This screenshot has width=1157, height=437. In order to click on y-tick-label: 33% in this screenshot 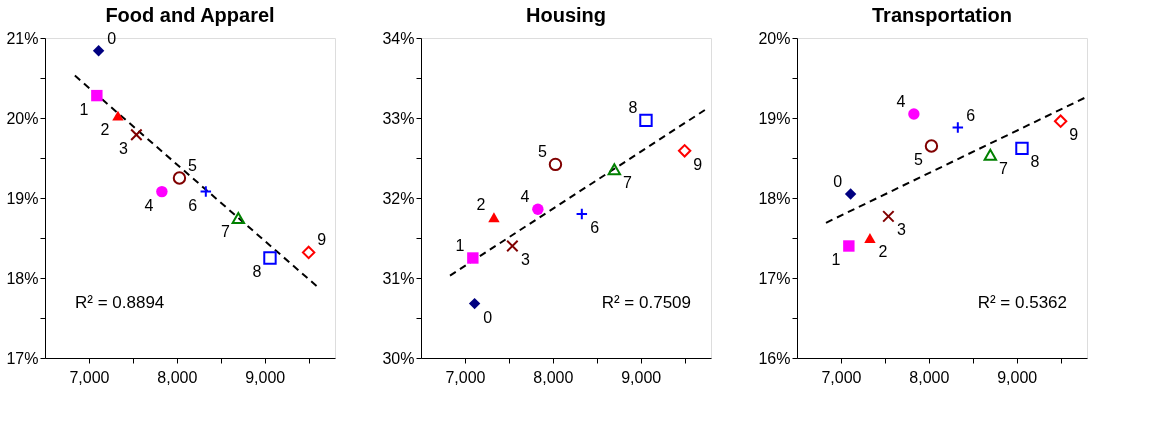, I will do `click(398, 118)`.